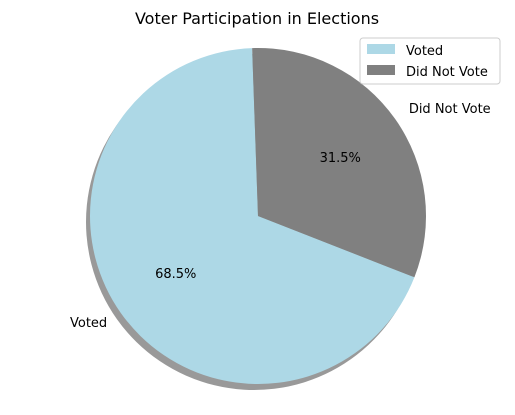 The width and height of the screenshot is (515, 415). Describe the element at coordinates (175, 274) in the screenshot. I see `slice-percent-voted: 68.5%` at that location.